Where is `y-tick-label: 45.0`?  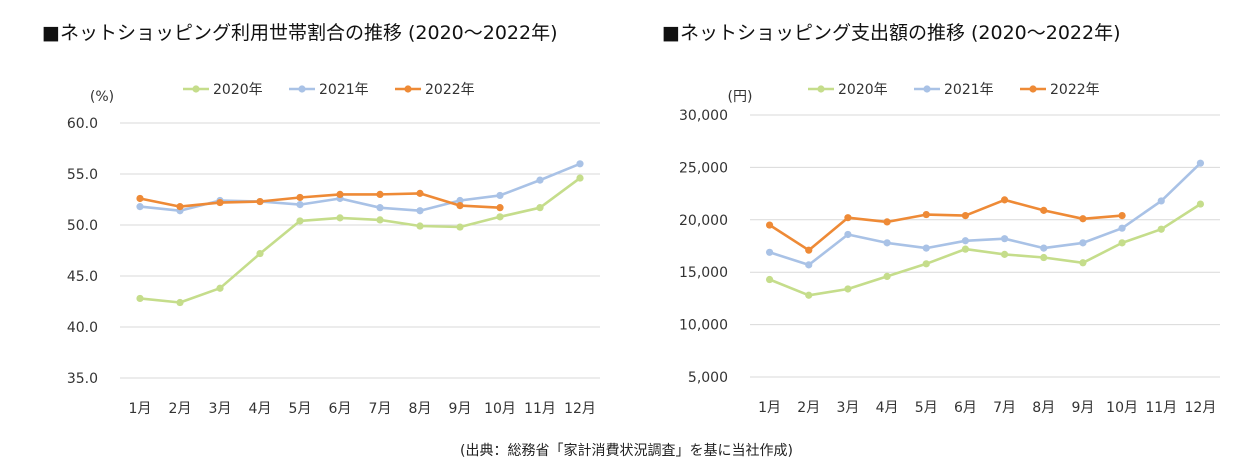 y-tick-label: 45.0 is located at coordinates (82, 277).